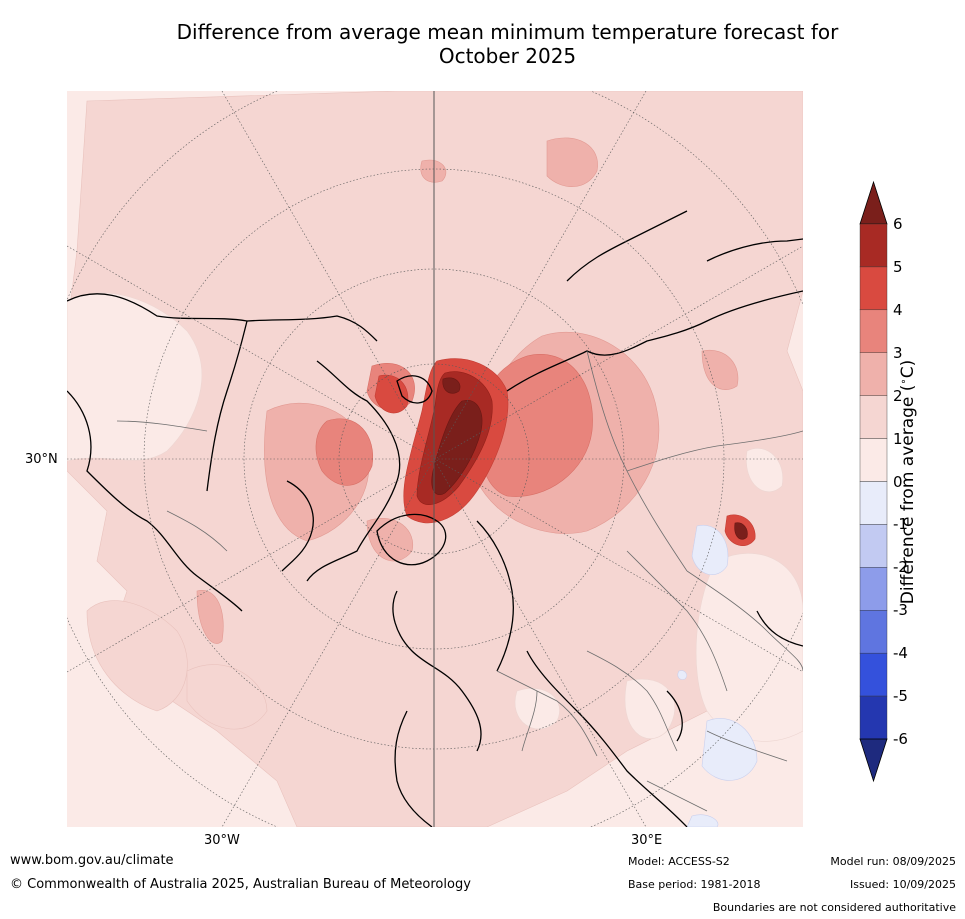 This screenshot has width=965, height=919. What do you see at coordinates (902, 884) in the screenshot?
I see `issued-text: Issued: 10/09/2025` at bounding box center [902, 884].